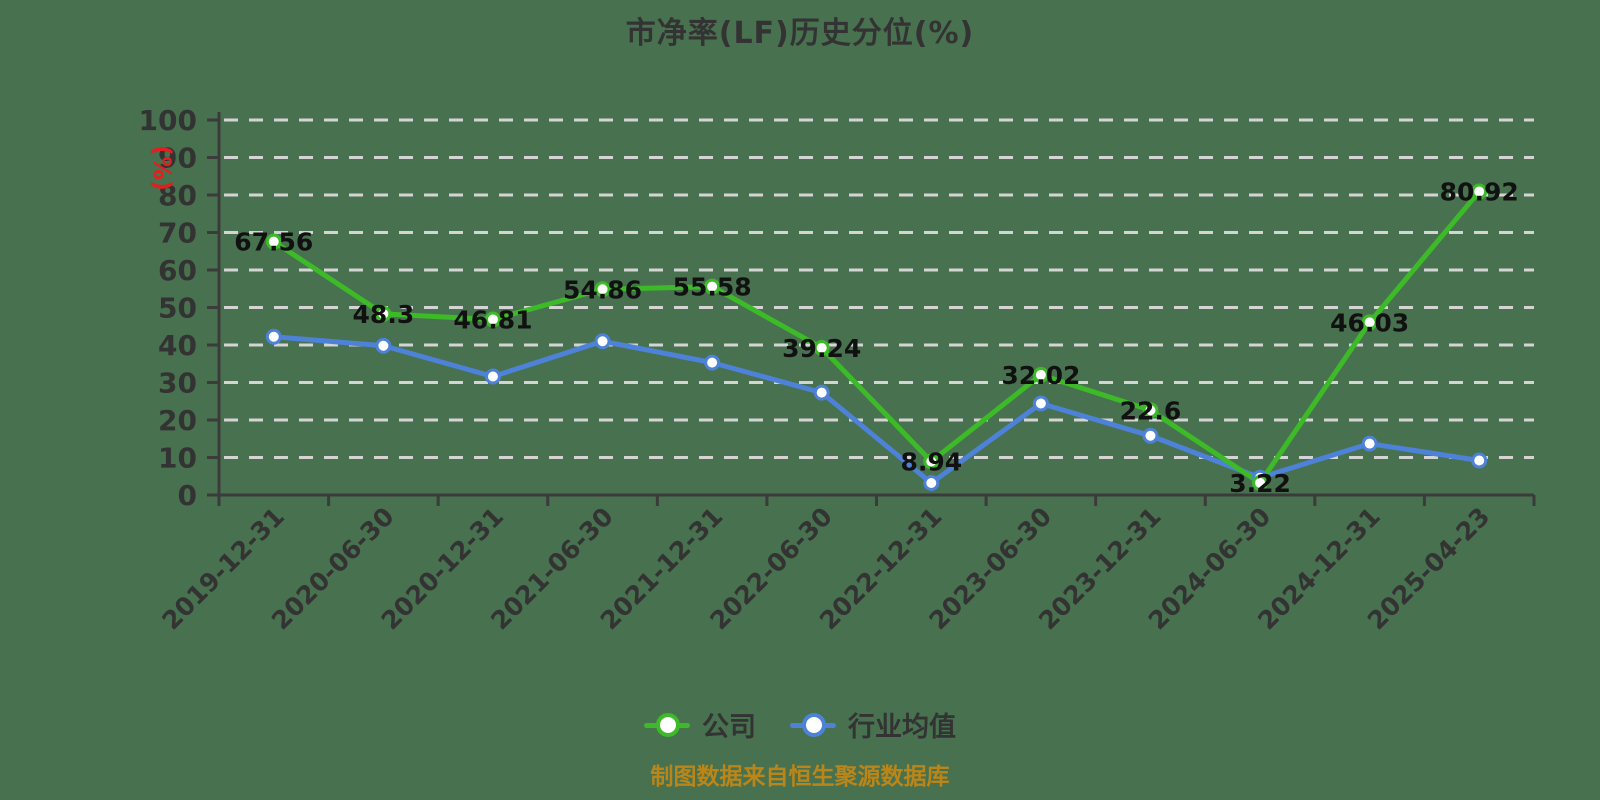 The image size is (1600, 800). What do you see at coordinates (700, 724) in the screenshot?
I see `legend-item-company: 公司` at bounding box center [700, 724].